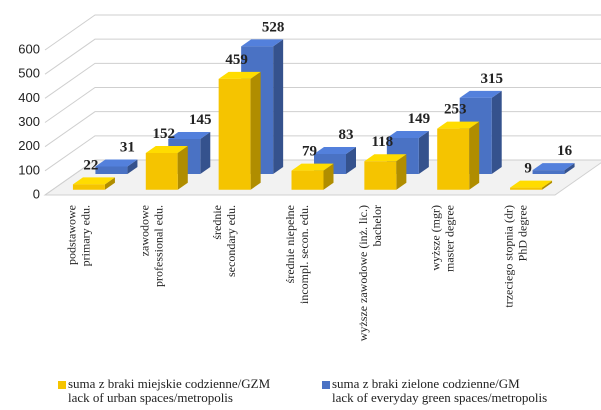 The height and width of the screenshot is (410, 601). What do you see at coordinates (200, 120) in the screenshot?
I see `value-label: 145` at bounding box center [200, 120].